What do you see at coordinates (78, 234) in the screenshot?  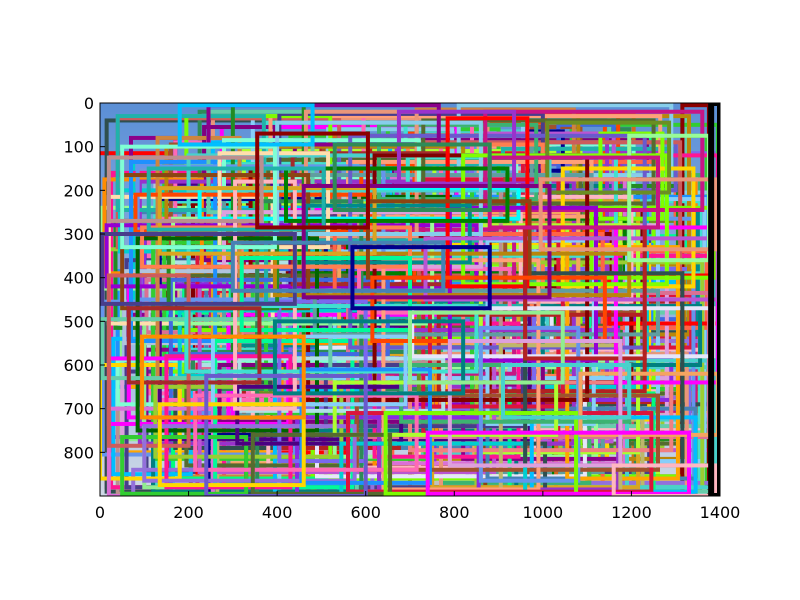 I see `y-tick-label: 300` at bounding box center [78, 234].